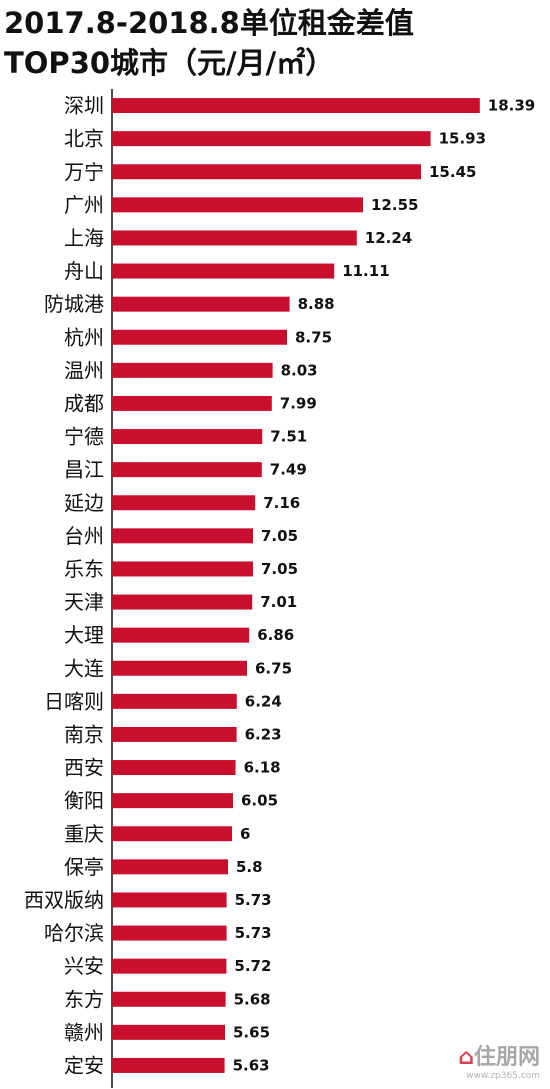 Image resolution: width=550 pixels, height=1089 pixels. Describe the element at coordinates (251, 1065) in the screenshot. I see `value-label: 5.63` at that location.